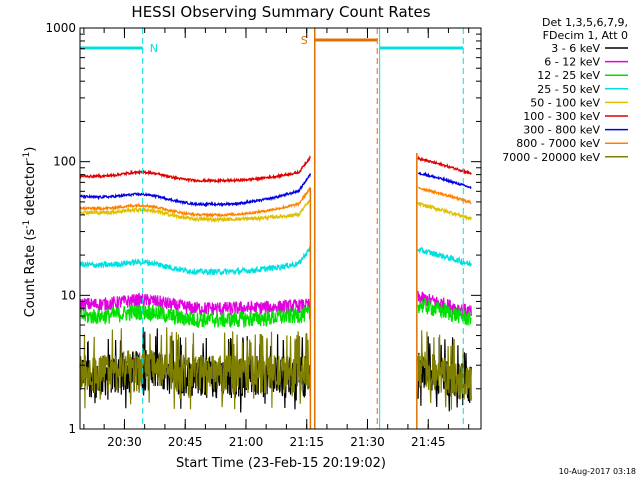 This screenshot has width=640, height=480. I want to click on x-axis-label: Start Time (23-Feb-15 20:19:02), so click(281, 463).